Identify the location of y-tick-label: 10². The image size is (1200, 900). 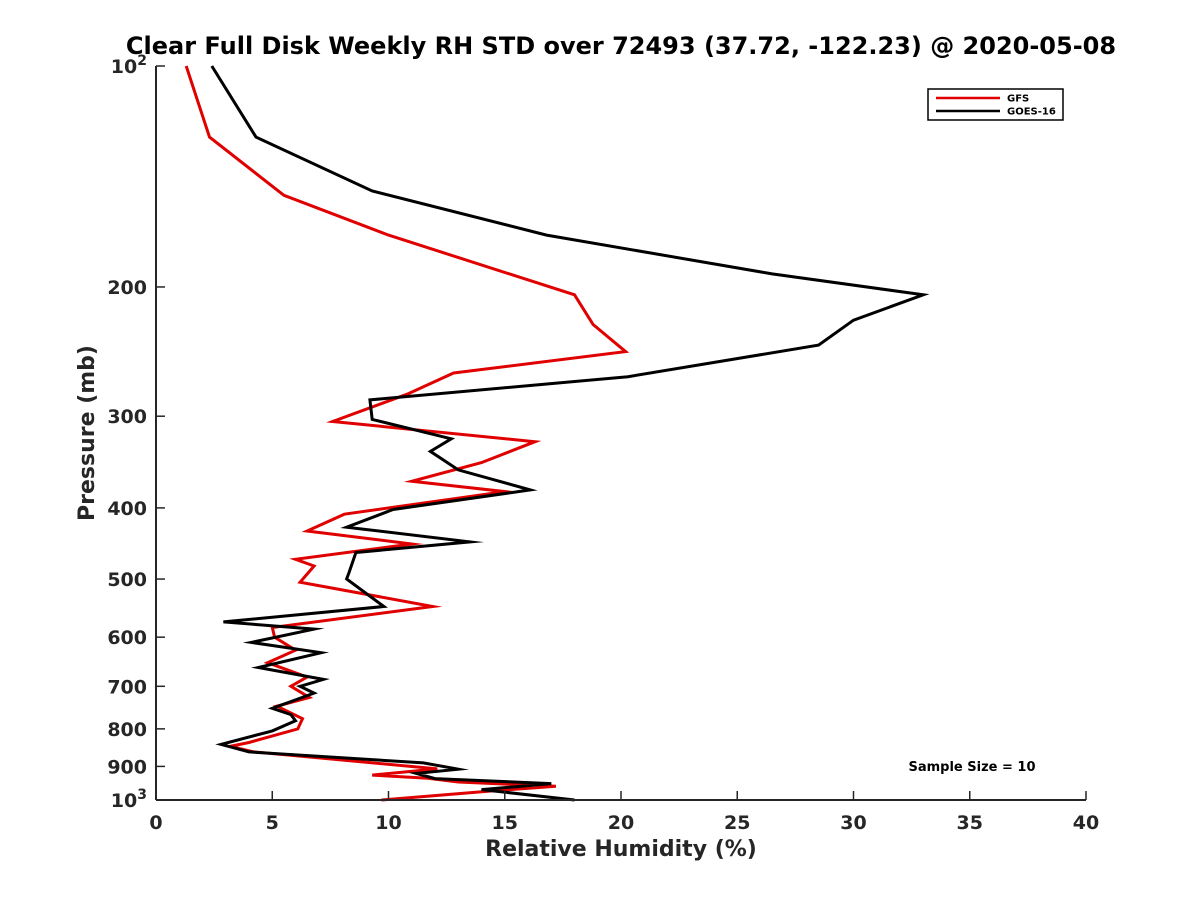
(129, 65).